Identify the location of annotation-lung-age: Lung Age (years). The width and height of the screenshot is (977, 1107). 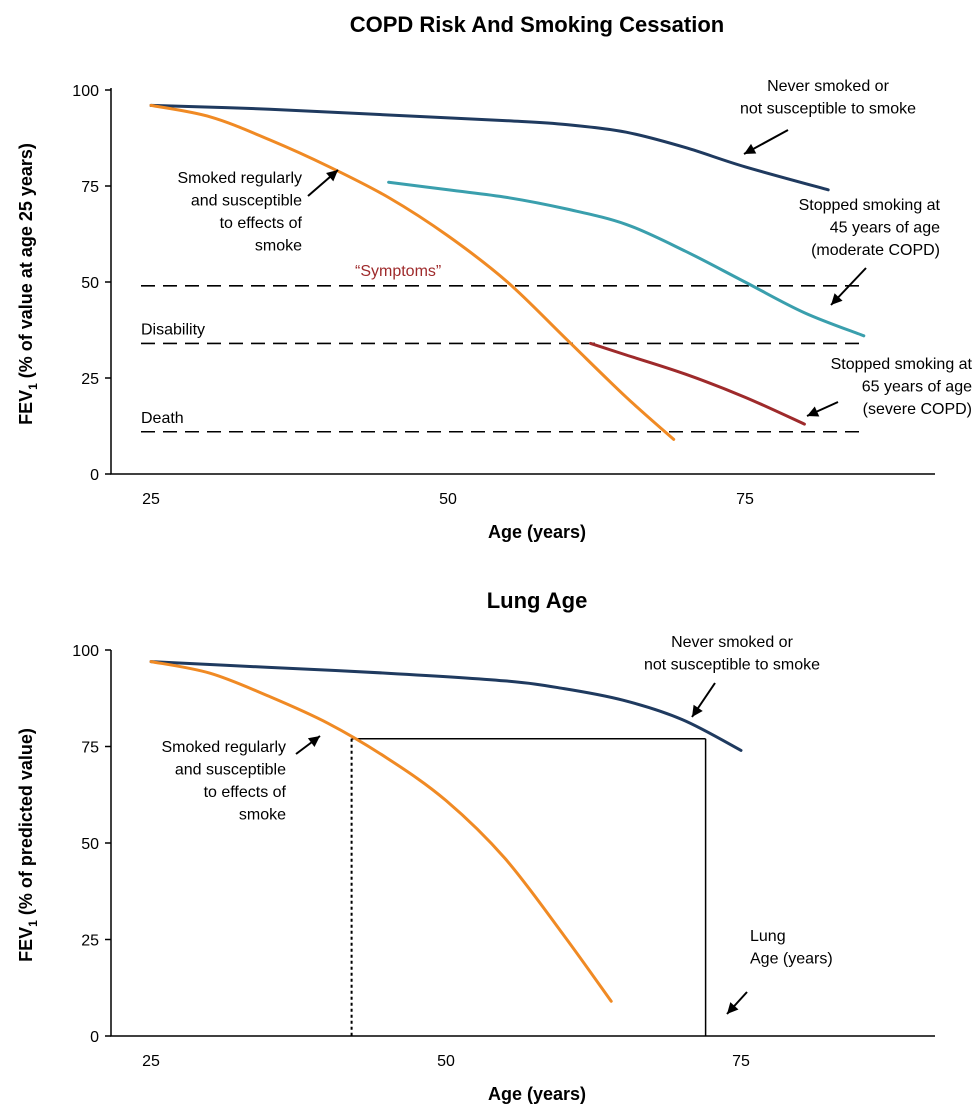
(791, 948).